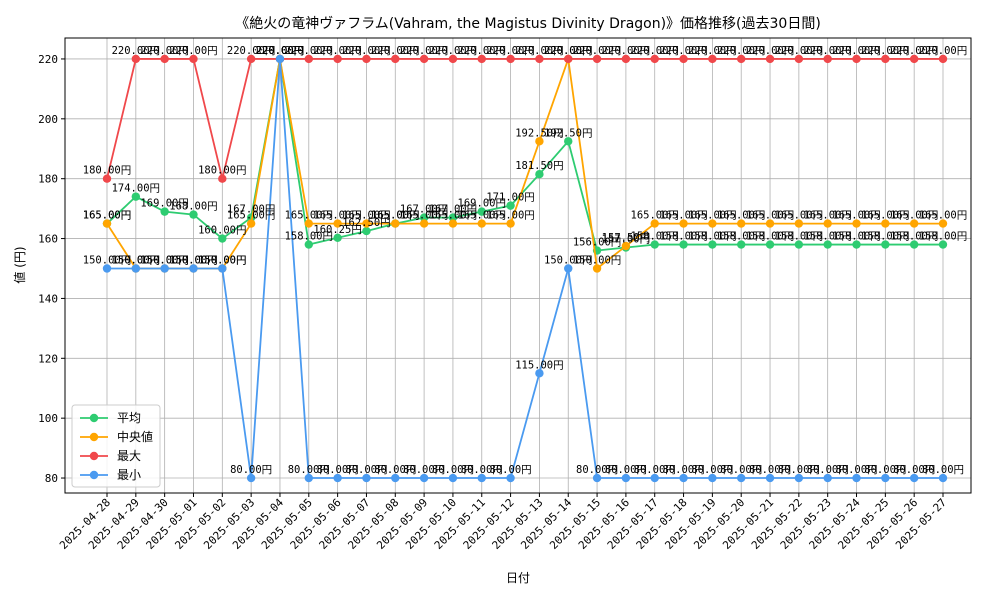 This screenshot has height=600, width=1000. Describe the element at coordinates (48, 179) in the screenshot. I see `y-tick-label: 180` at that location.